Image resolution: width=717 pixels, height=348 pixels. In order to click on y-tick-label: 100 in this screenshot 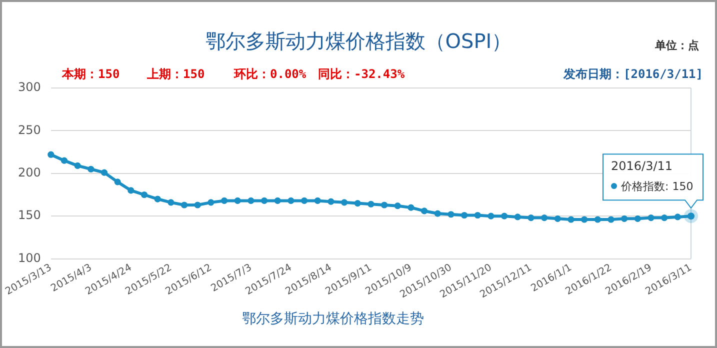, I will do `click(29, 257)`.